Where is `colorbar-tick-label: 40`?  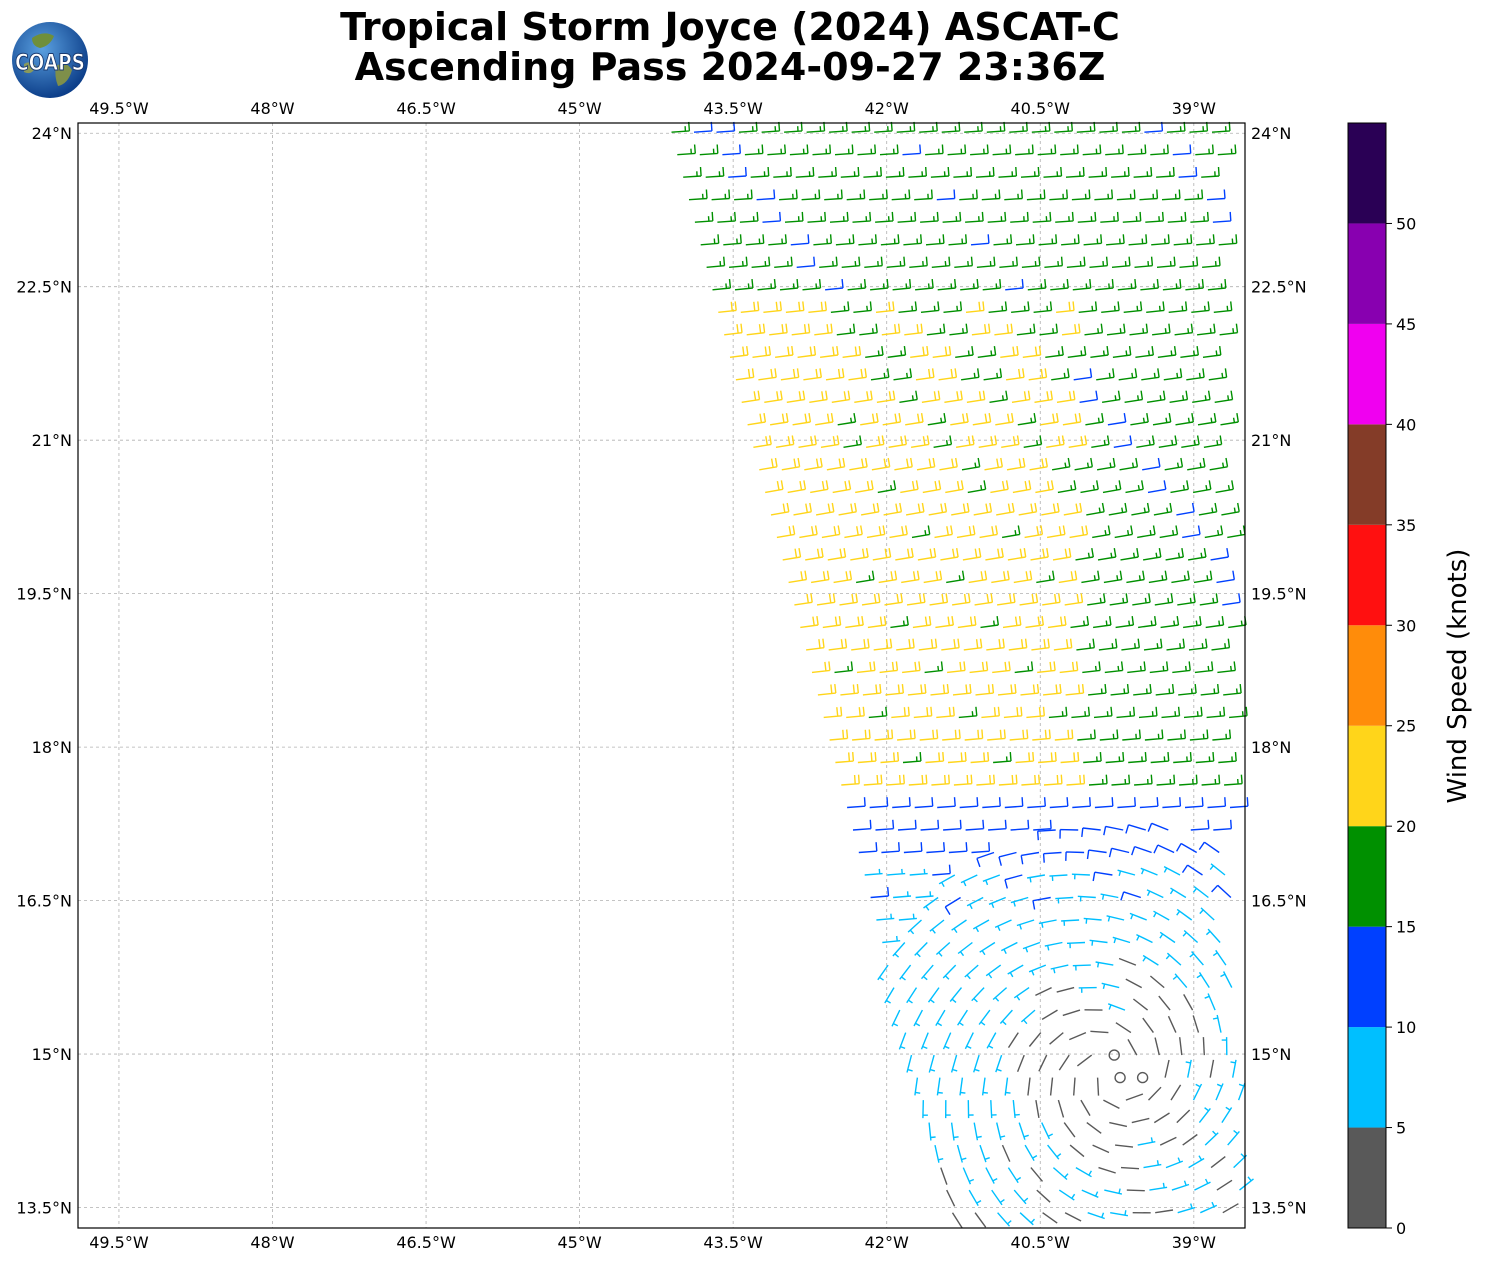
colorbar-tick-label: 40 is located at coordinates (1406, 424).